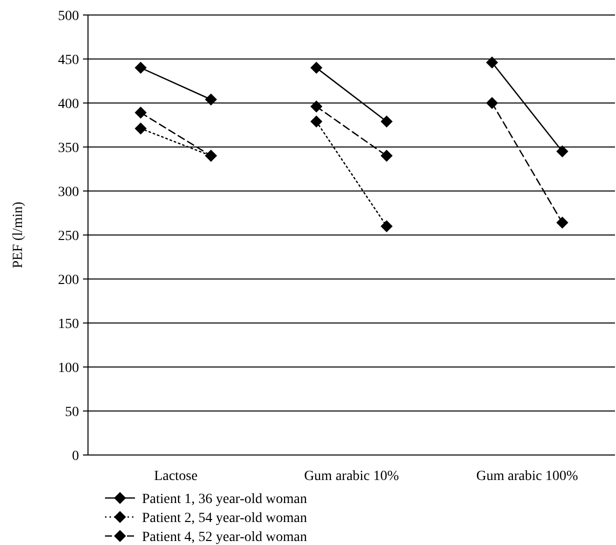 This screenshot has width=616, height=545. What do you see at coordinates (68, 148) in the screenshot?
I see `y-tick-label: 350` at bounding box center [68, 148].